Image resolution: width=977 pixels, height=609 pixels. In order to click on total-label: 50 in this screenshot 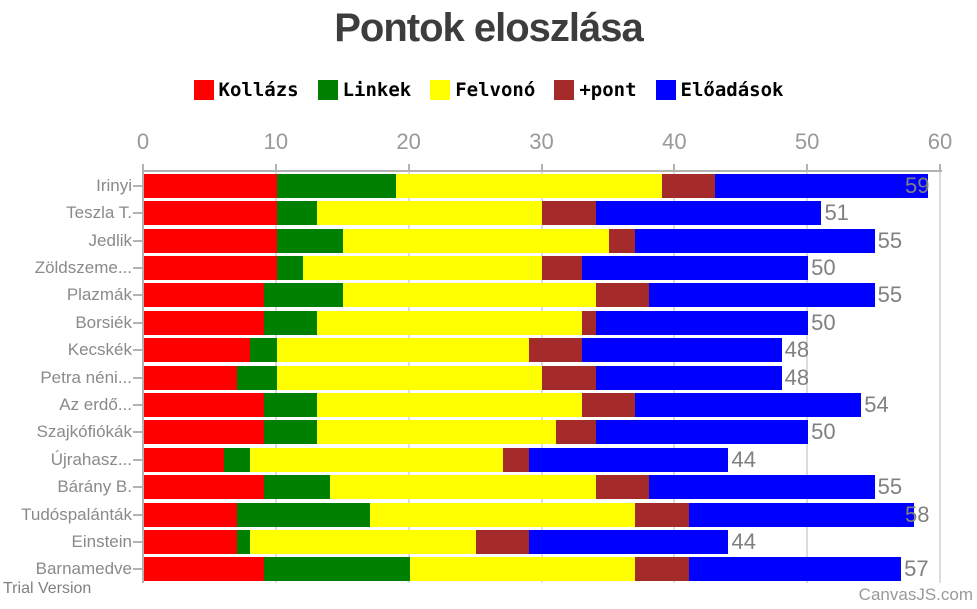, I will do `click(823, 432)`.